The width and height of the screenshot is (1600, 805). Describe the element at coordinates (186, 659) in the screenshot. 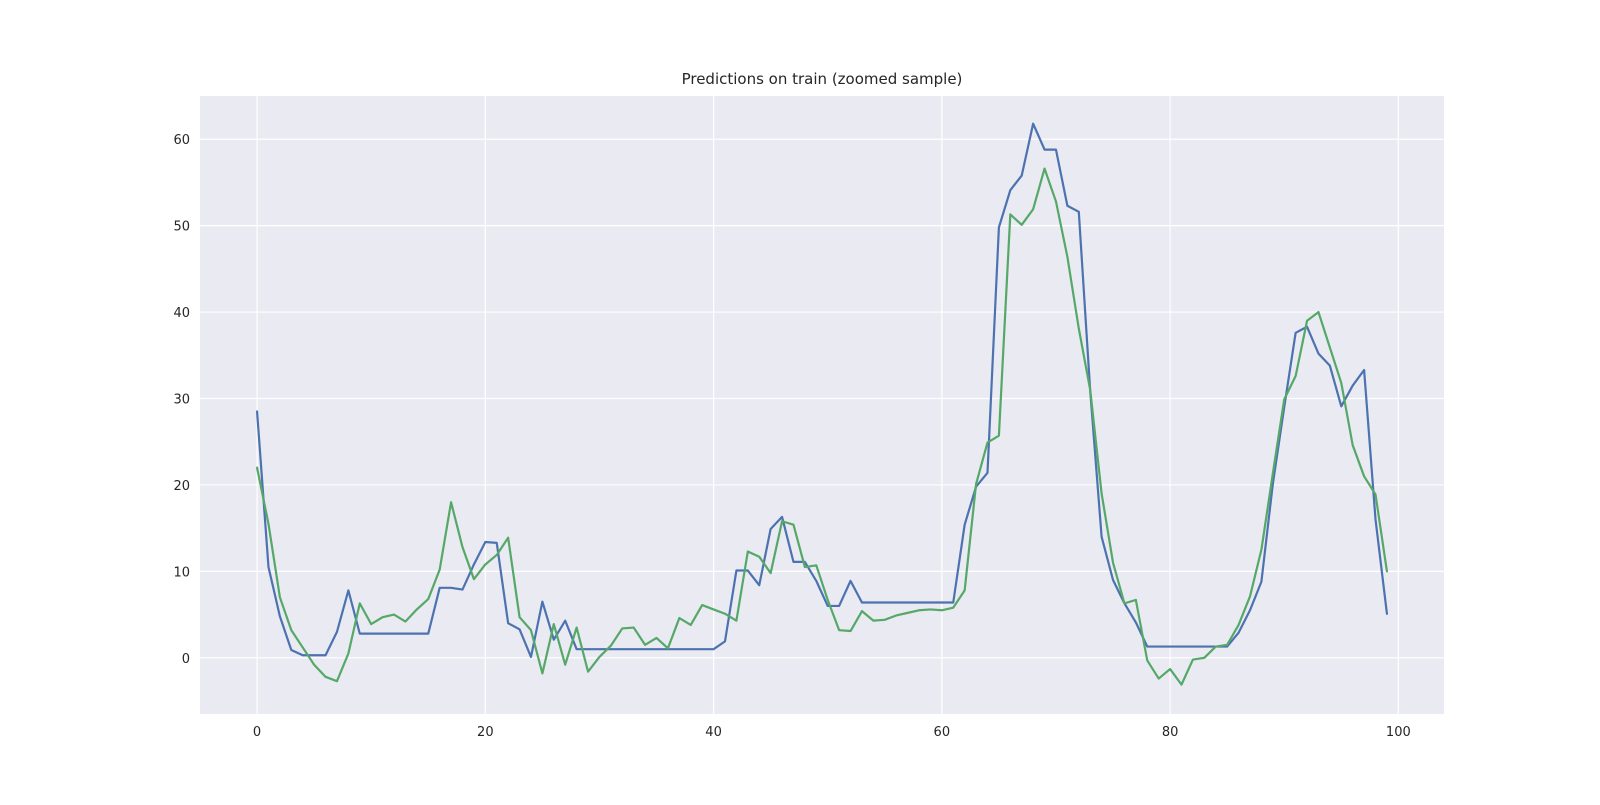

I see `y-tick-label: 0` at that location.